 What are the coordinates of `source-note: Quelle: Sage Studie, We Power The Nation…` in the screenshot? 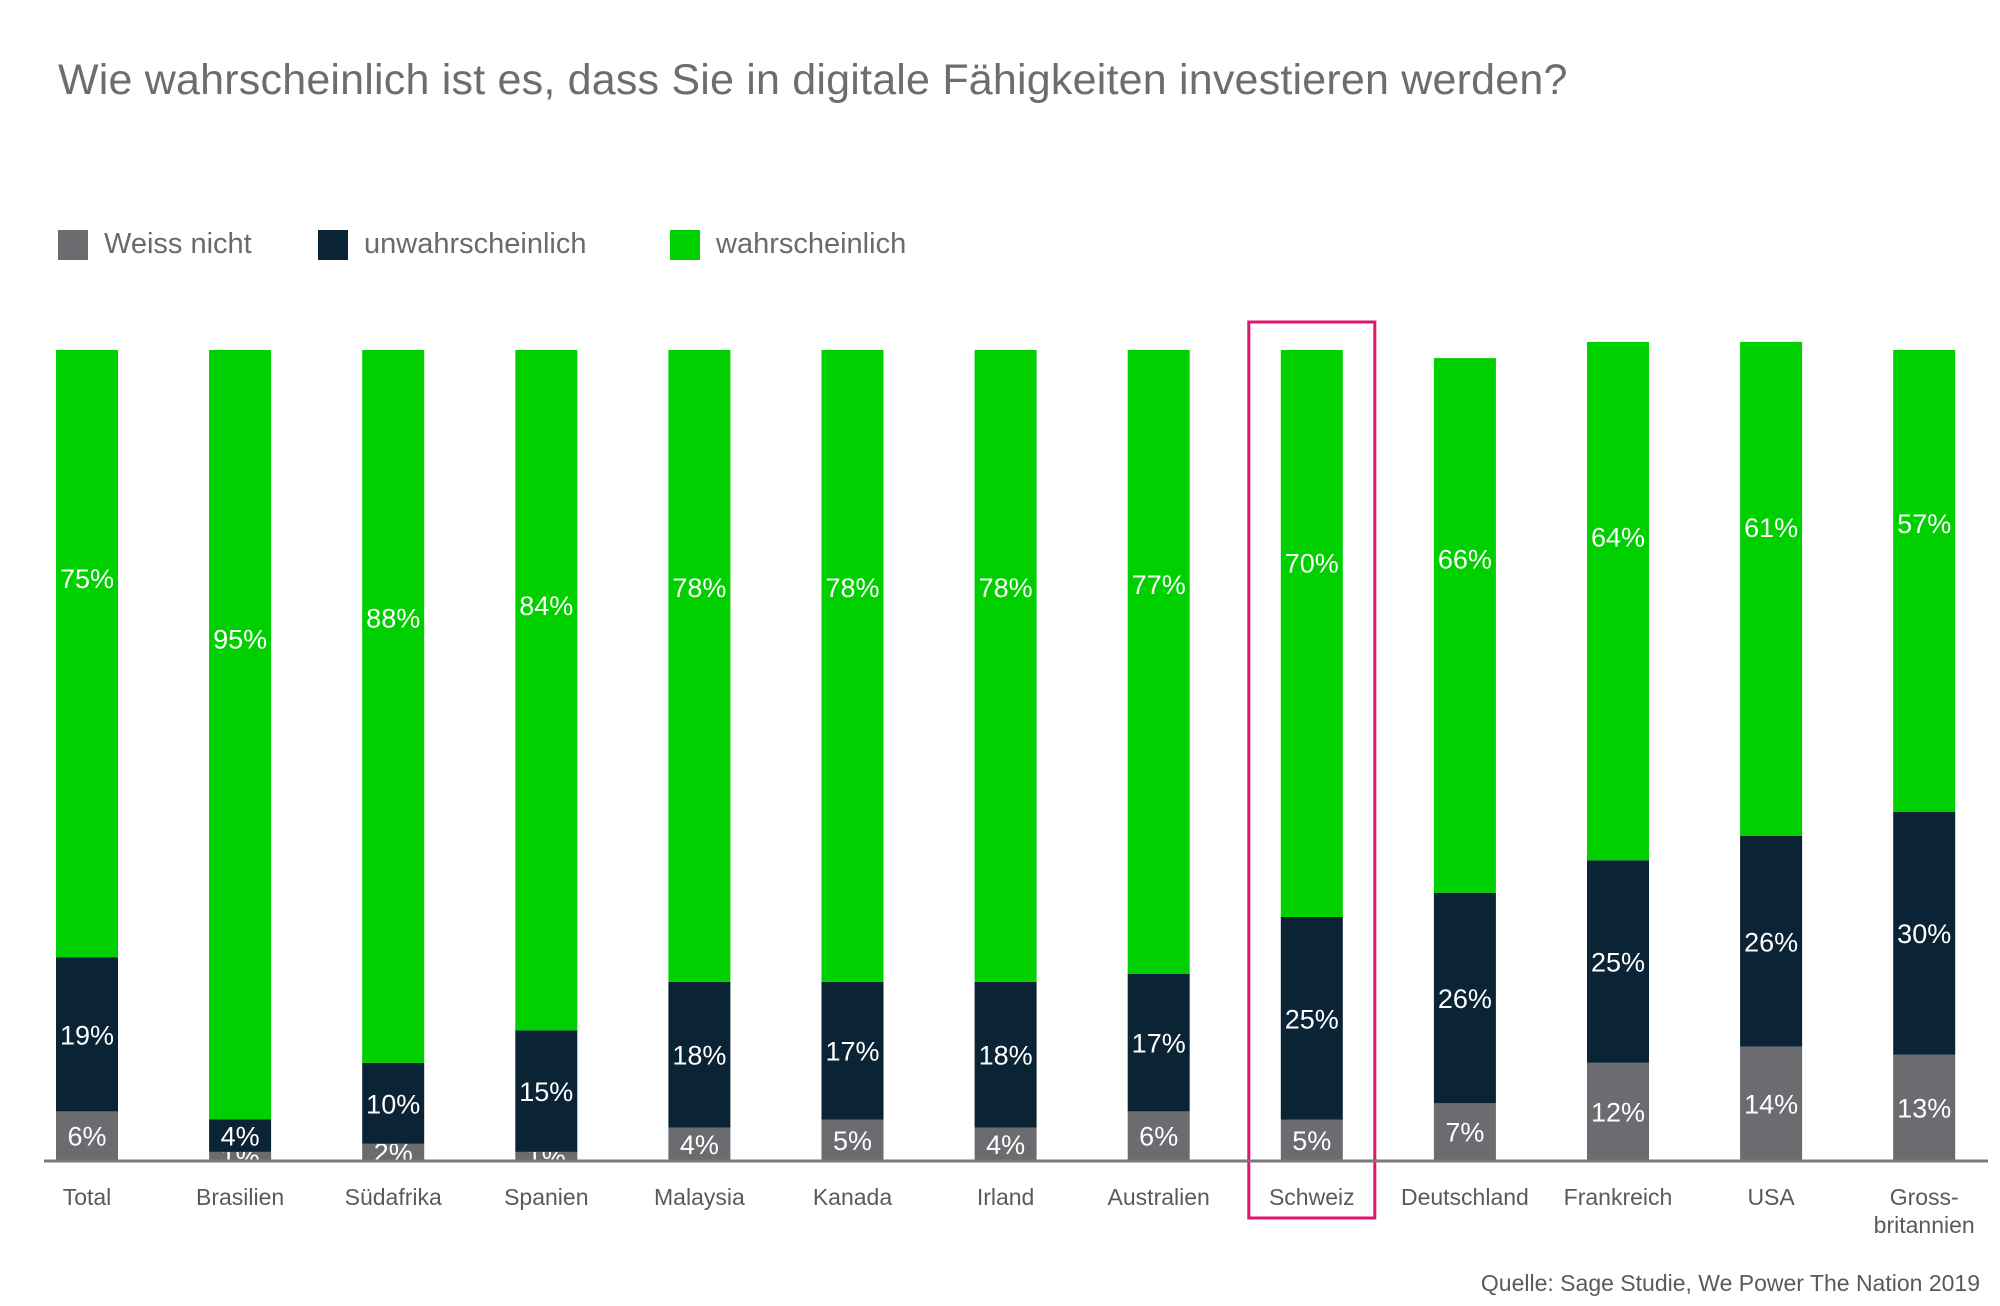 It's located at (1730, 1283).